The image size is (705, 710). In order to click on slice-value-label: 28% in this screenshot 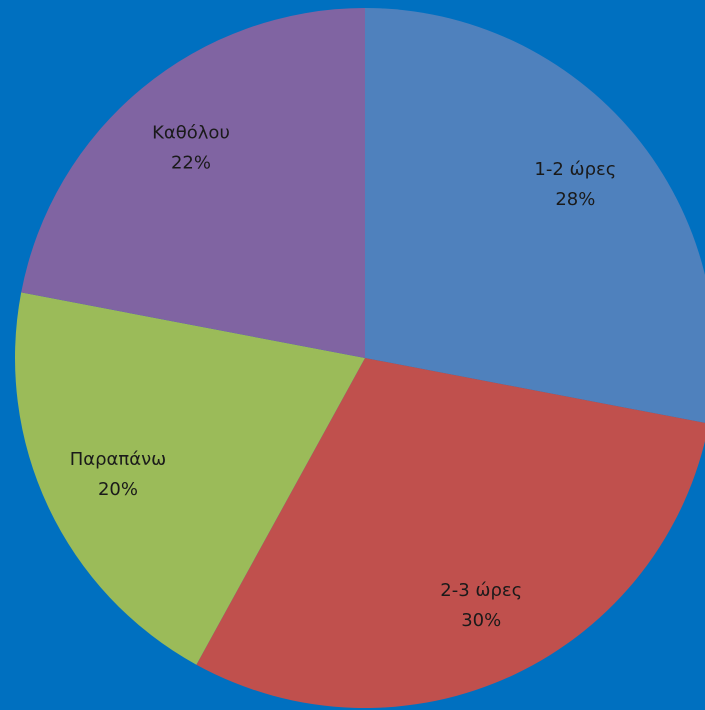, I will do `click(575, 199)`.